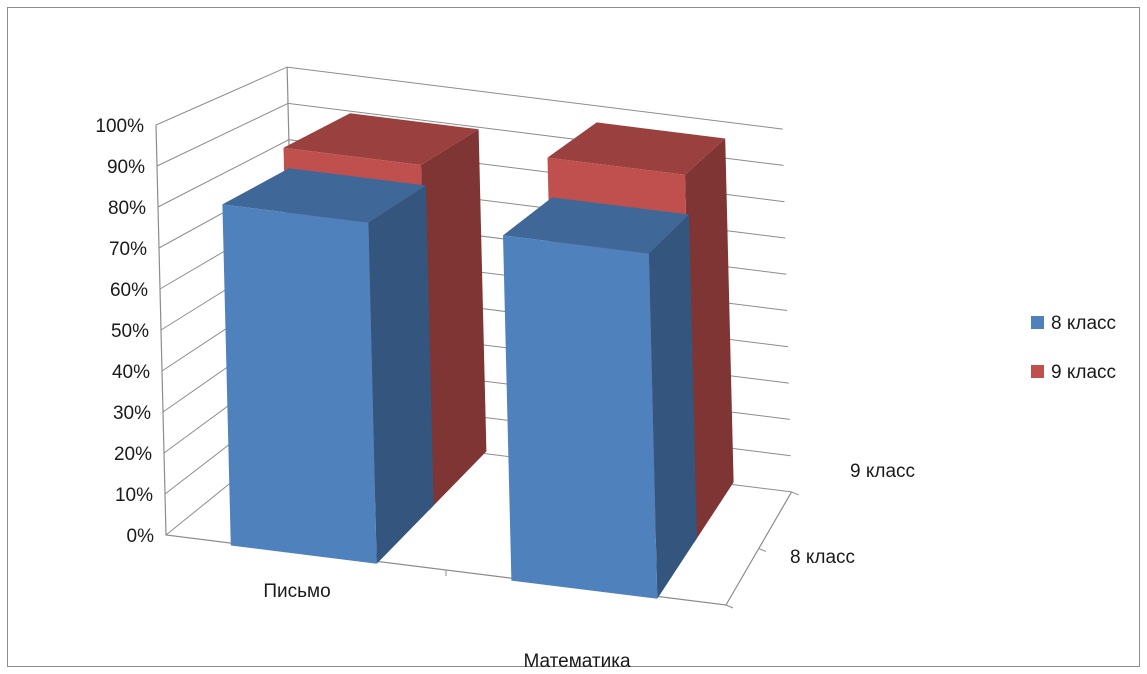 The width and height of the screenshot is (1147, 674). I want to click on y-axis-ticks: 0% 10% 20% 30% 40% 50% 60% 70% 80% 90% 100%, so click(124, 331).